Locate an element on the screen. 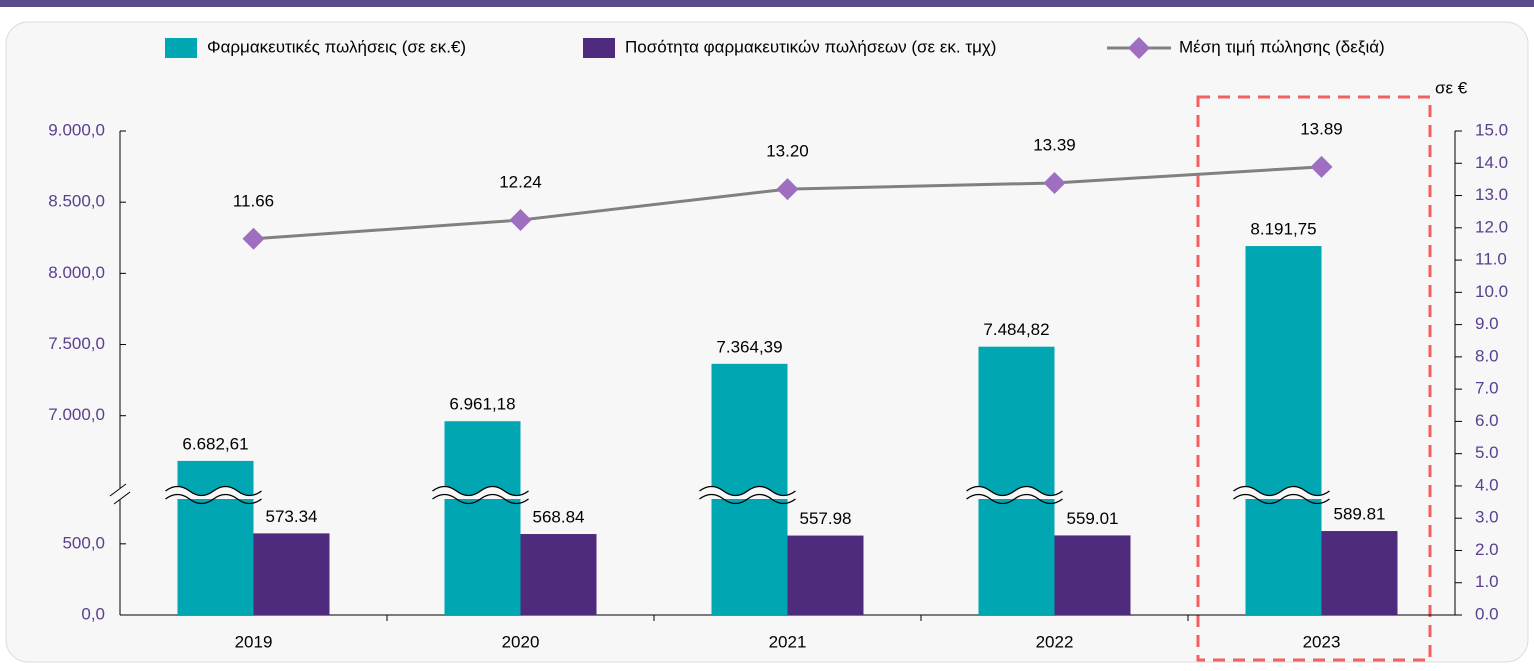 Image resolution: width=1534 pixels, height=671 pixels. y-tick-label: 0,0 is located at coordinates (93, 613).